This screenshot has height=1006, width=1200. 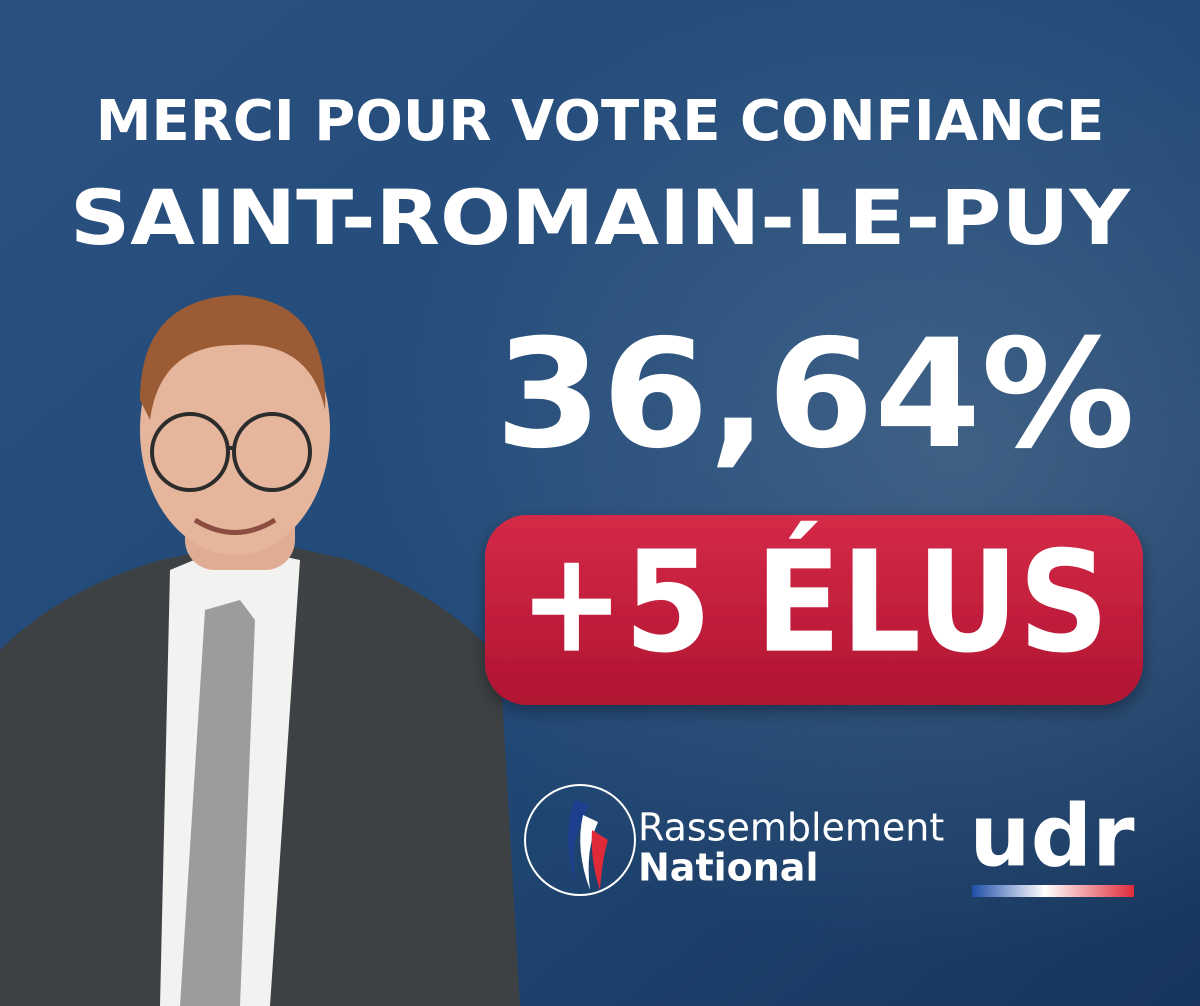 I want to click on headline: MERCI POUR VOTRE CONFIANCE, so click(x=600, y=121).